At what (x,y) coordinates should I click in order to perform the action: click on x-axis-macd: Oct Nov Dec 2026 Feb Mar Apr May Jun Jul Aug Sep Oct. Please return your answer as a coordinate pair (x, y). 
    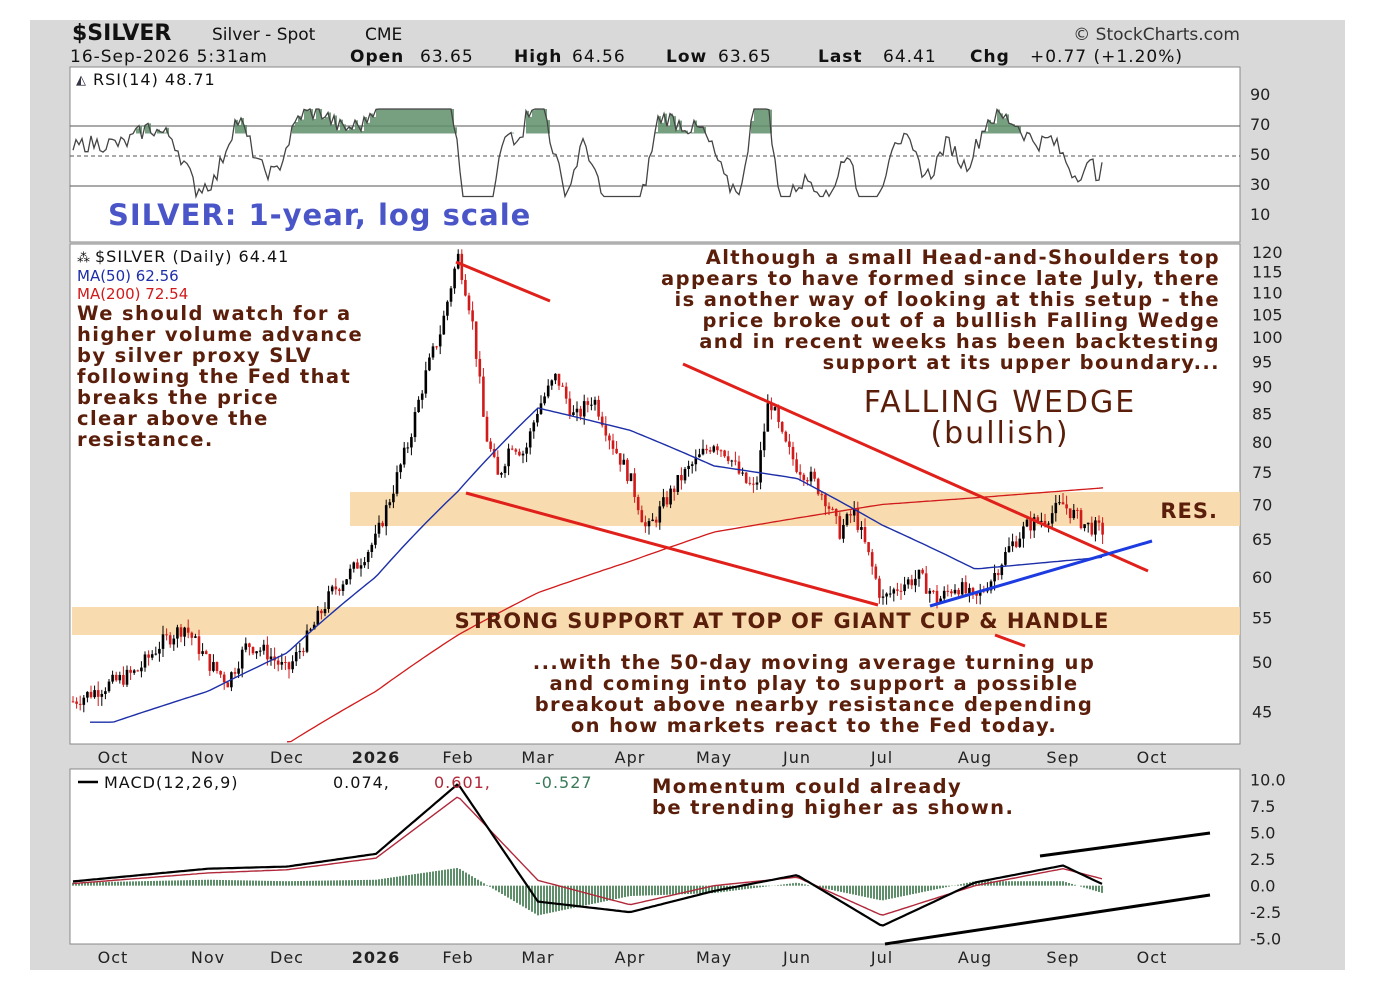
    Looking at the image, I should click on (632, 957).